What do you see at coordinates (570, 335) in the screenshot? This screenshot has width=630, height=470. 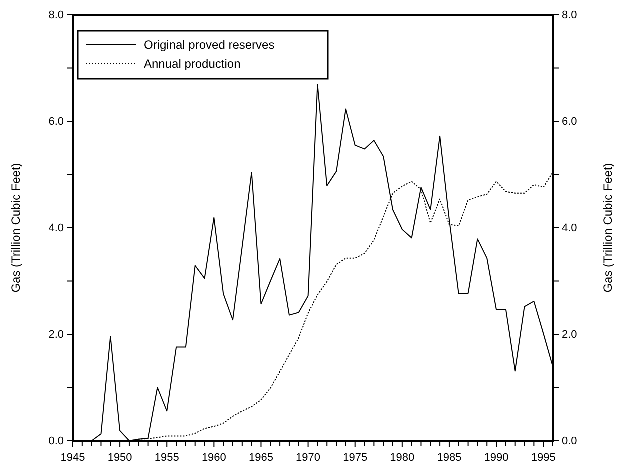 I see `y2-tick-label: 2.0` at bounding box center [570, 335].